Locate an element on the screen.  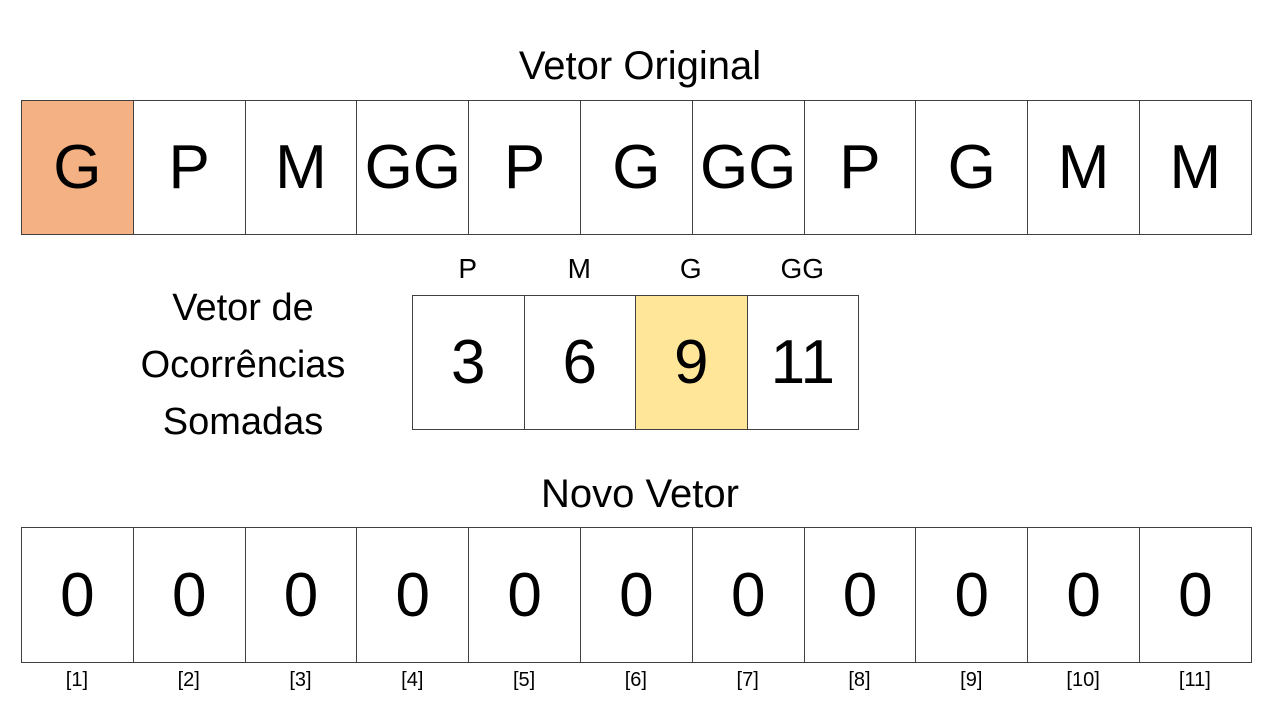
index-label: [6] is located at coordinates (635, 680).